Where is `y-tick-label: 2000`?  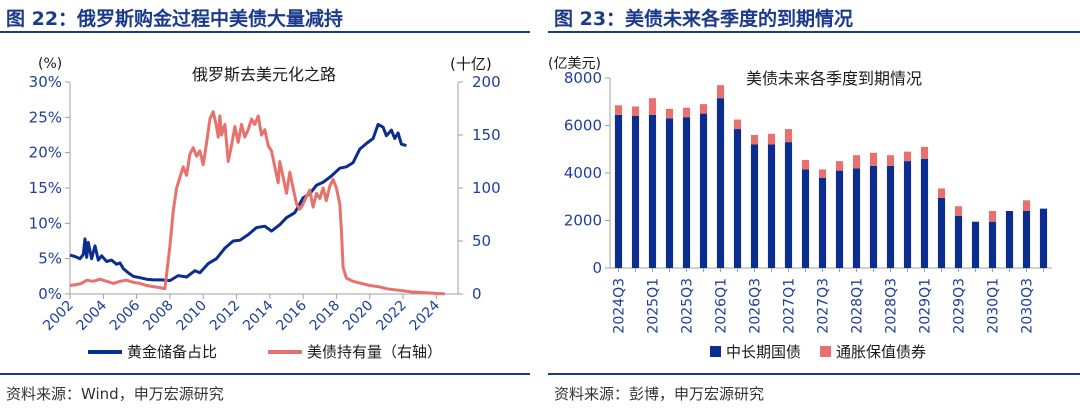
y-tick-label: 2000 is located at coordinates (583, 221).